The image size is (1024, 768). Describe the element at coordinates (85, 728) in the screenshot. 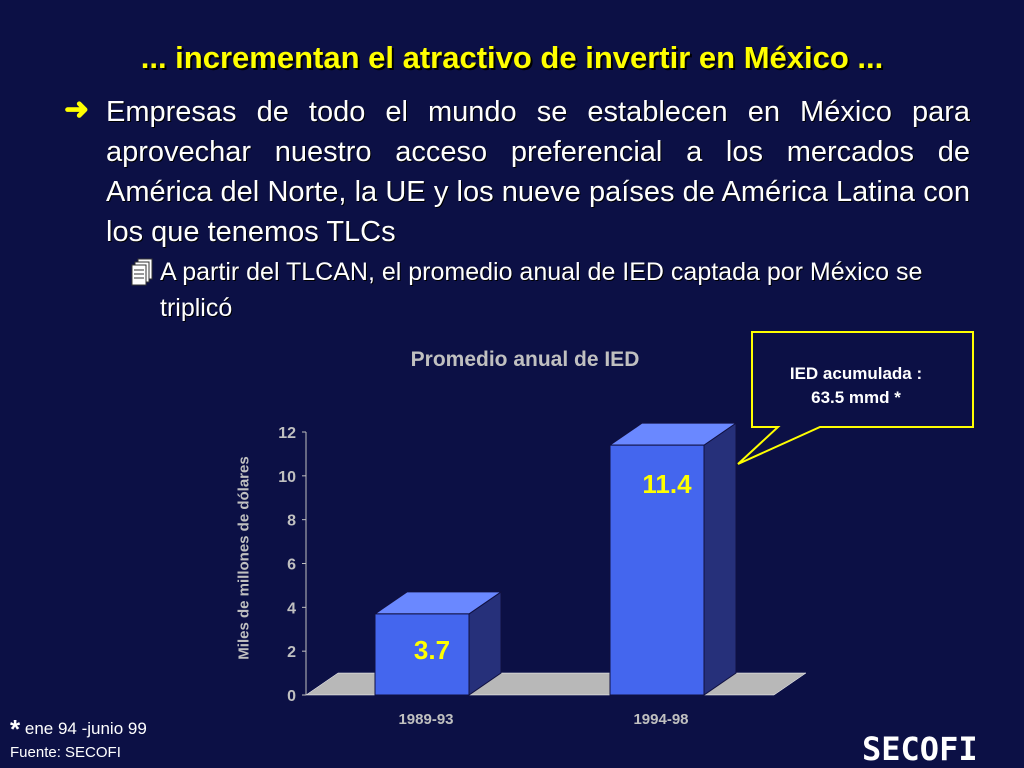

I see `footnote-text: ene 94 -junio 99` at that location.